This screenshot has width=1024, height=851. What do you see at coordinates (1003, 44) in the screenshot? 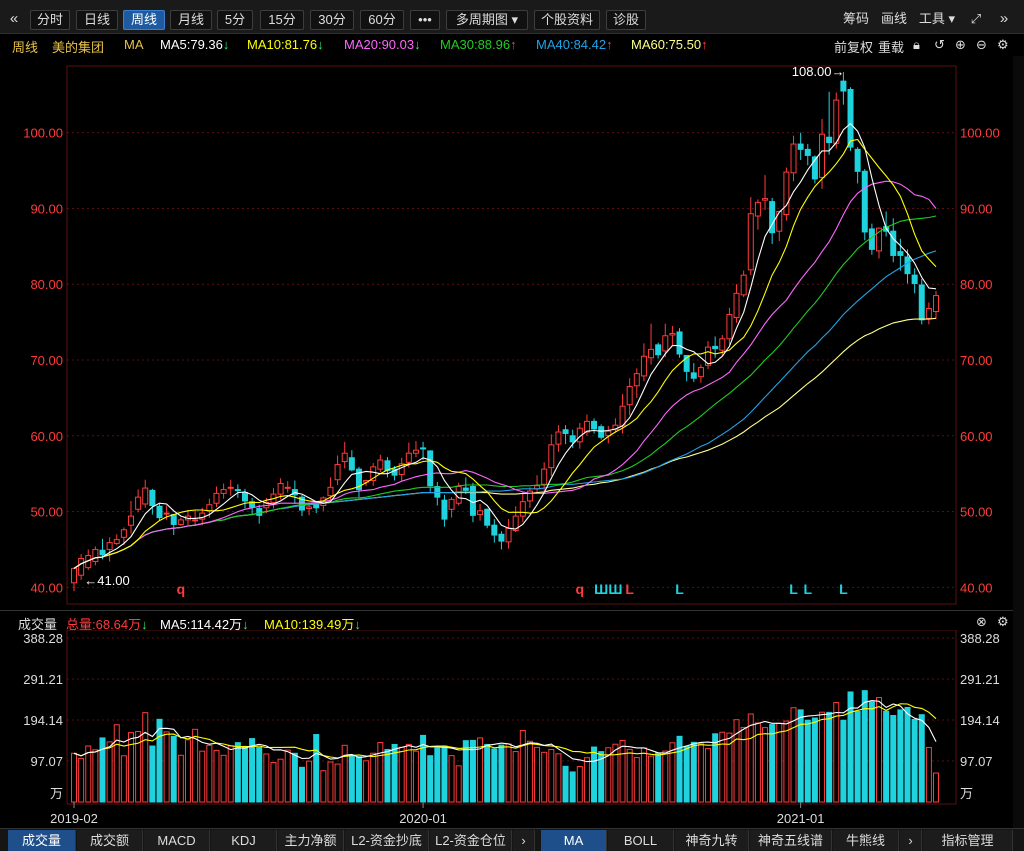
I see `gear-icon: ⚙` at bounding box center [1003, 44].